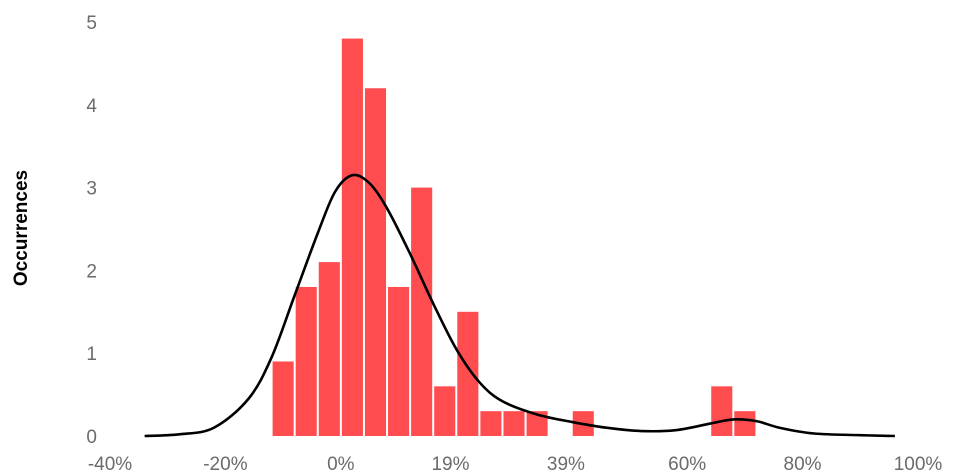 The height and width of the screenshot is (475, 953). Describe the element at coordinates (918, 464) in the screenshot. I see `x-tick-label: 100%` at that location.